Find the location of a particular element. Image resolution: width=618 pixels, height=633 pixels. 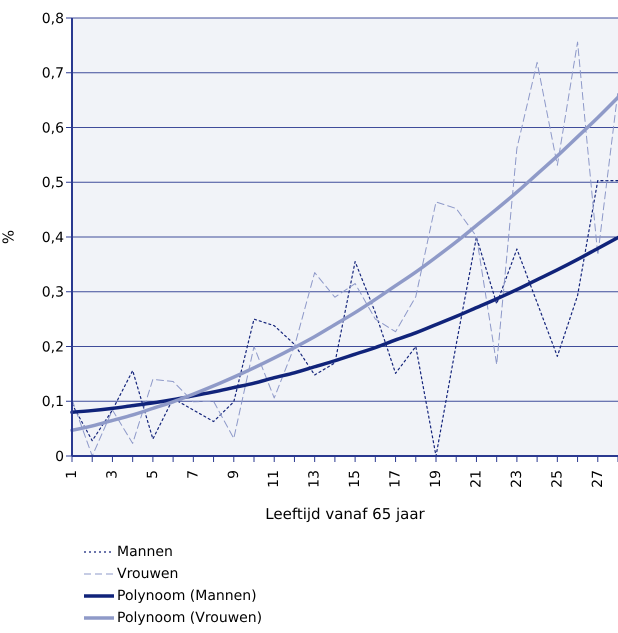

y-tick-label: 0,4 is located at coordinates (53, 238).